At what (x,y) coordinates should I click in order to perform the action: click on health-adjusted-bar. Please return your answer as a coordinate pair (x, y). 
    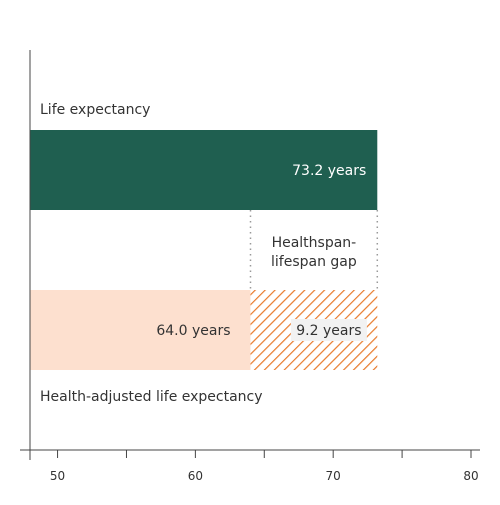
    Looking at the image, I should click on (140, 330).